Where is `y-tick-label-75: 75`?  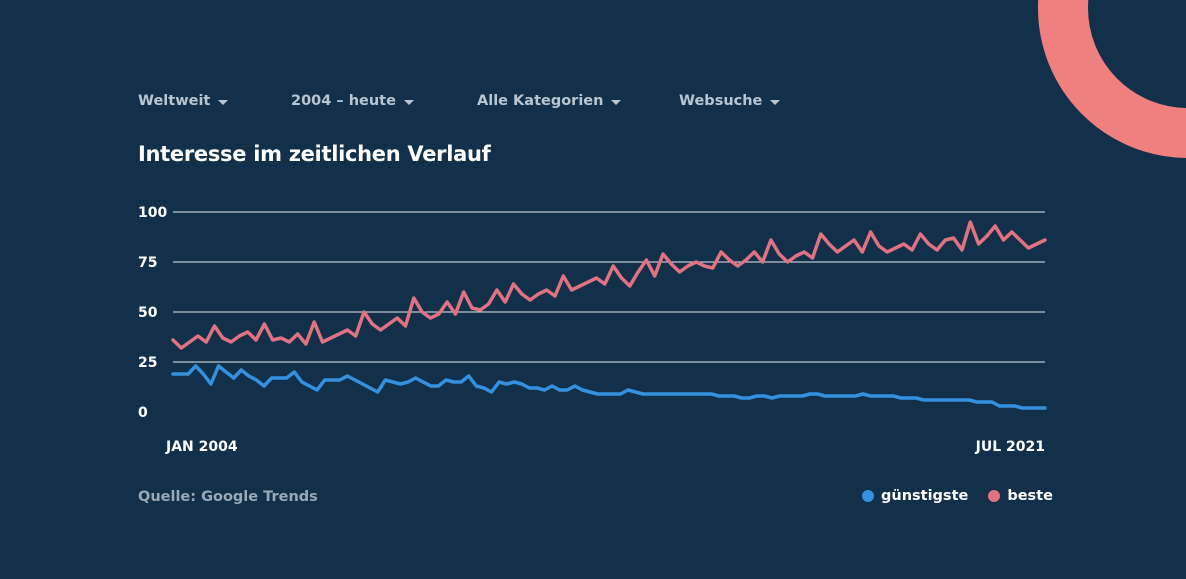 y-tick-label-75: 75 is located at coordinates (147, 263).